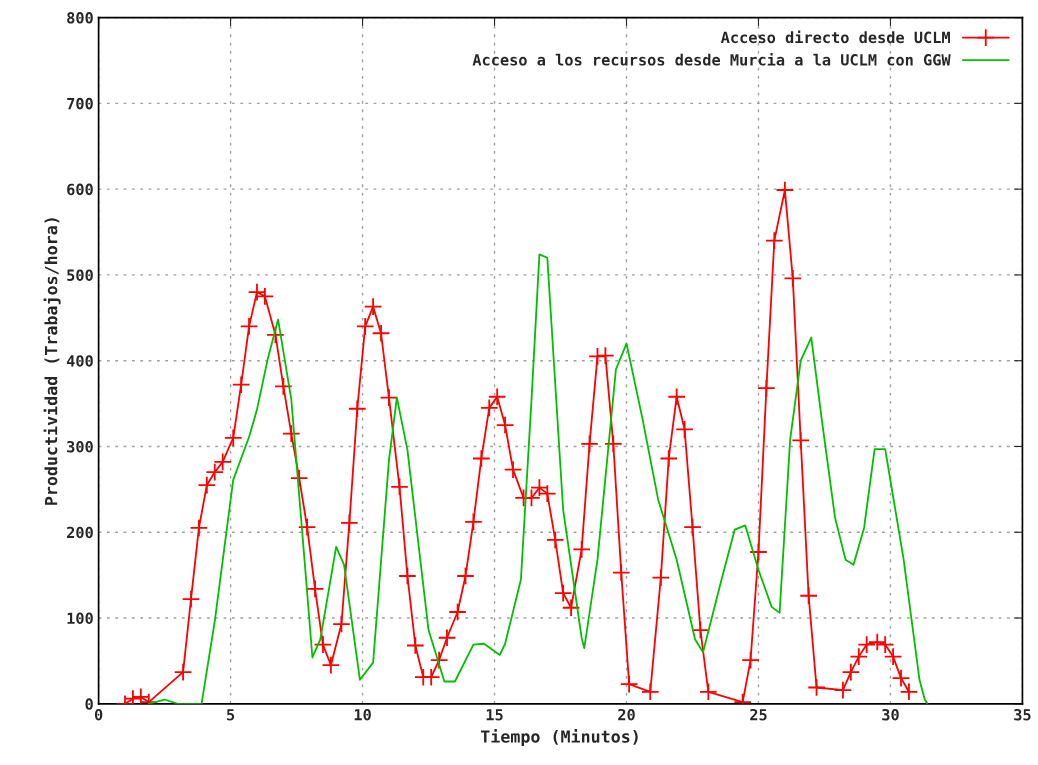 This screenshot has height=765, width=1038. Describe the element at coordinates (231, 715) in the screenshot. I see `x-tick-label: 5` at that location.